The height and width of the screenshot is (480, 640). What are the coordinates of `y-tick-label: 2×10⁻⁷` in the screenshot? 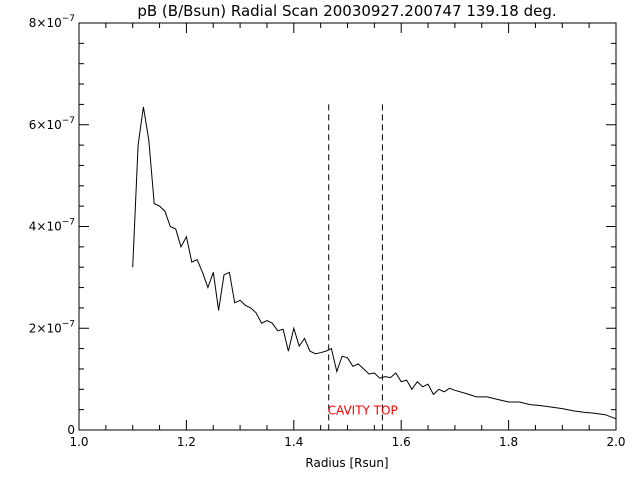 It's located at (52, 327).